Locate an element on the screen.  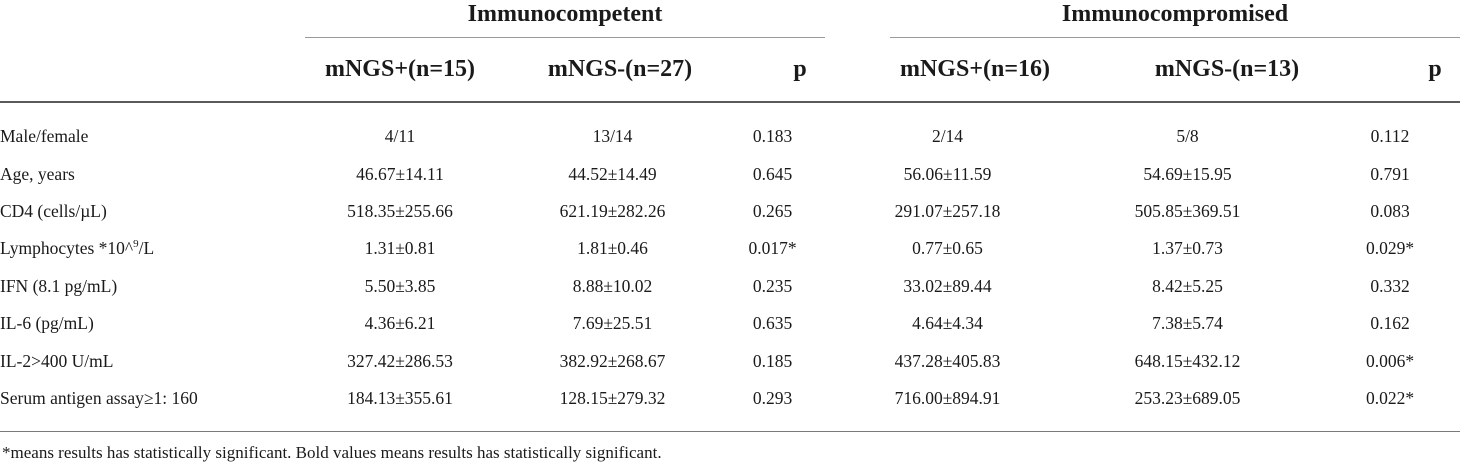
cell: 382.92±268.67 is located at coordinates (612, 360).